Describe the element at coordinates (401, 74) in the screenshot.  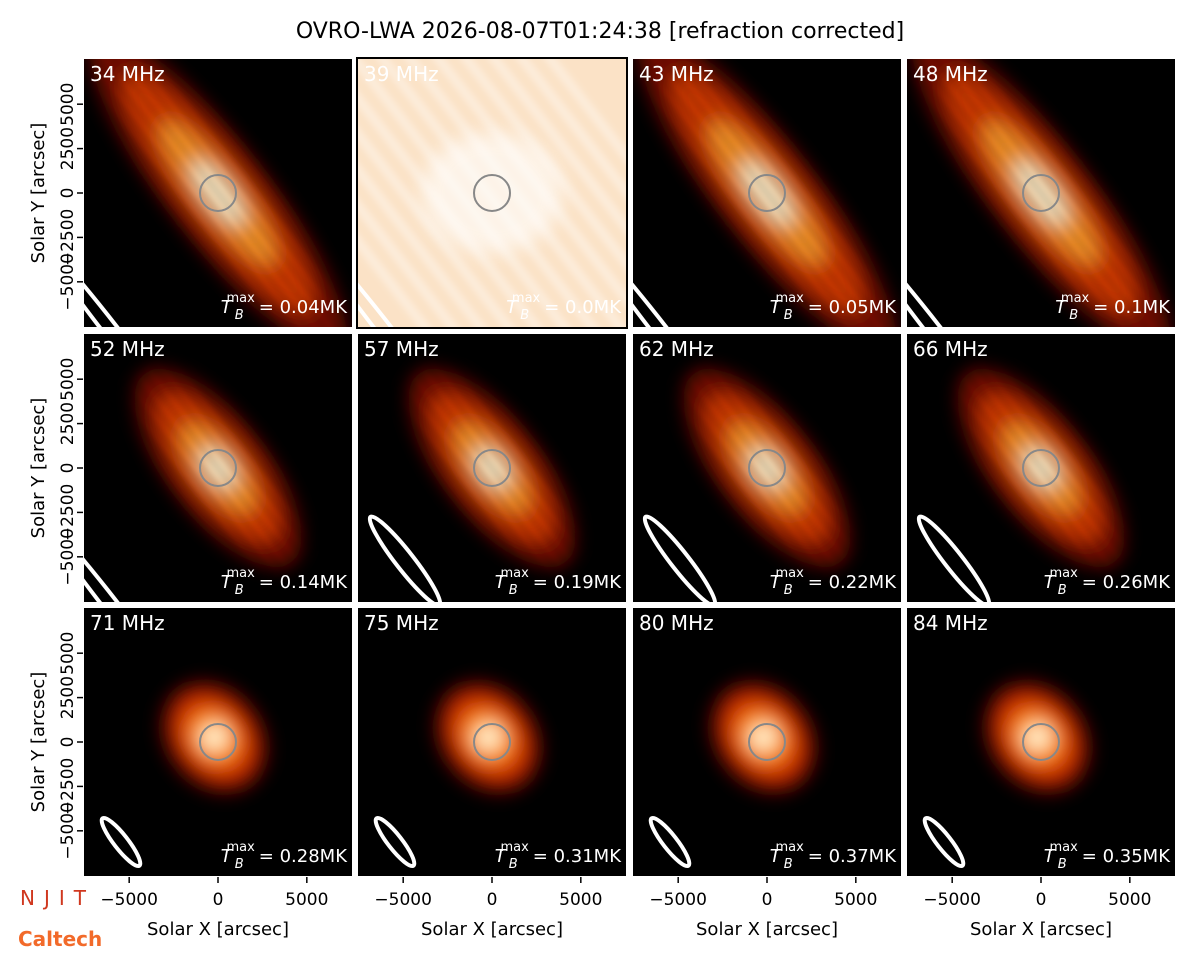
I see `panel-title: 39 MHz` at that location.